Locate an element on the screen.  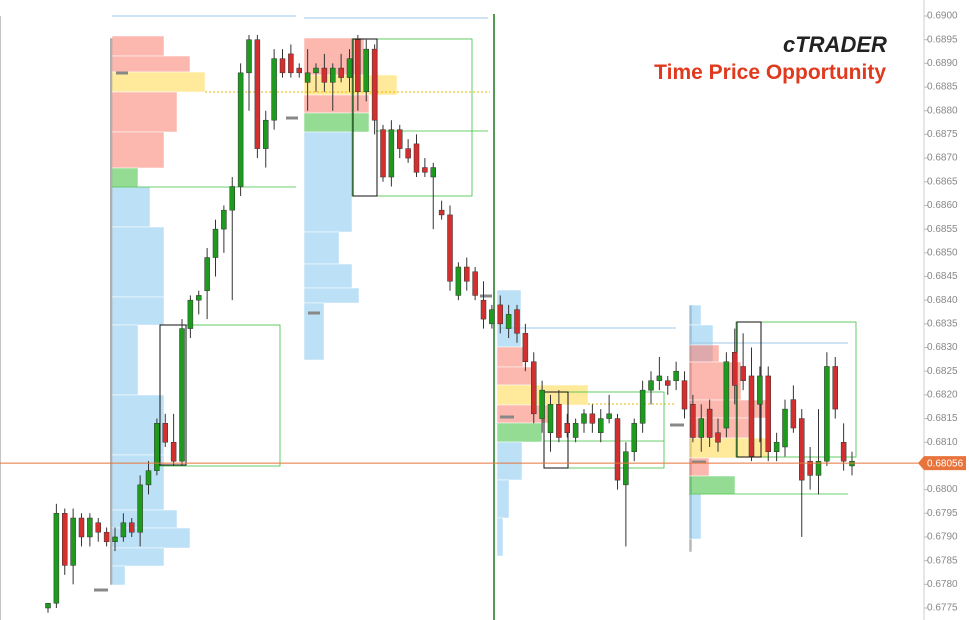
y-tick-label: 0.6825 is located at coordinates (942, 371).